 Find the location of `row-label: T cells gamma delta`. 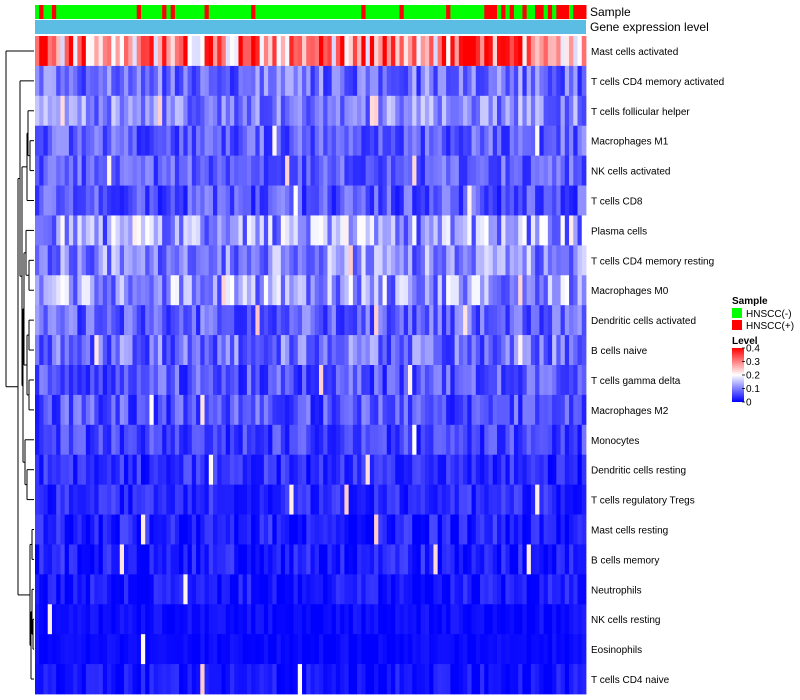

row-label: T cells gamma delta is located at coordinates (636, 381).